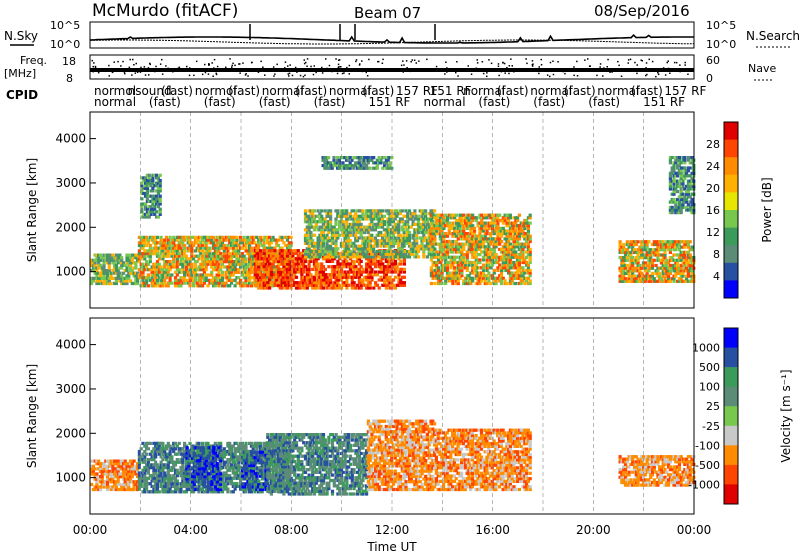 The height and width of the screenshot is (554, 800). Describe the element at coordinates (392, 67) in the screenshot. I see `freq-panel-frame` at that location.